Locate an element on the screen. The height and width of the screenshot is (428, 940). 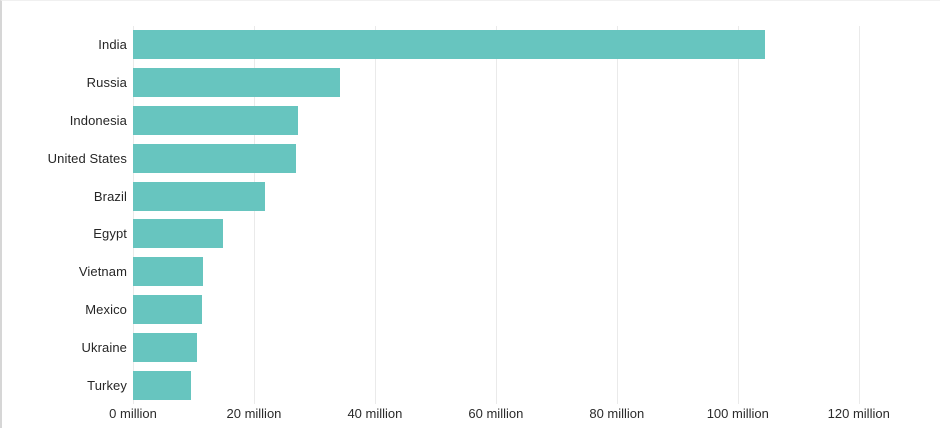
y-axis-label: Egypt is located at coordinates (110, 234).